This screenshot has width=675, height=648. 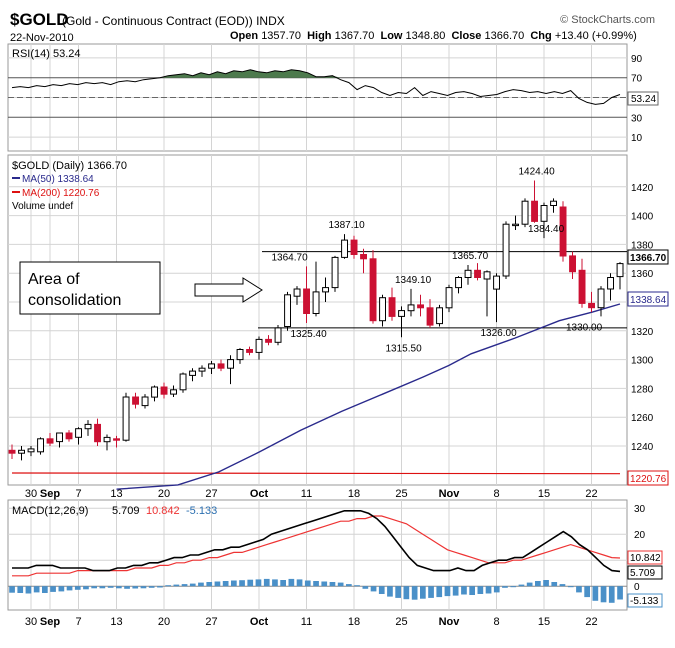 What do you see at coordinates (126, 511) in the screenshot?
I see `macd-legend-macd: 5.709` at bounding box center [126, 511].